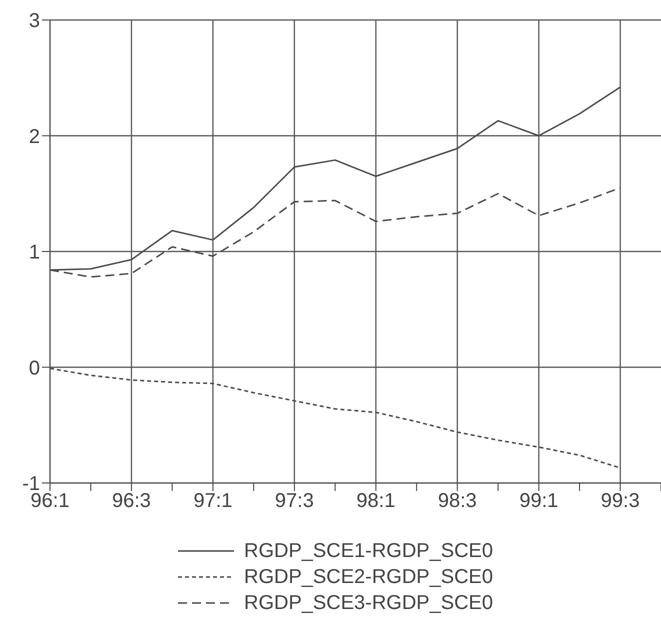 The height and width of the screenshot is (640, 661). I want to click on x-tick-label: 98:1, so click(376, 501).